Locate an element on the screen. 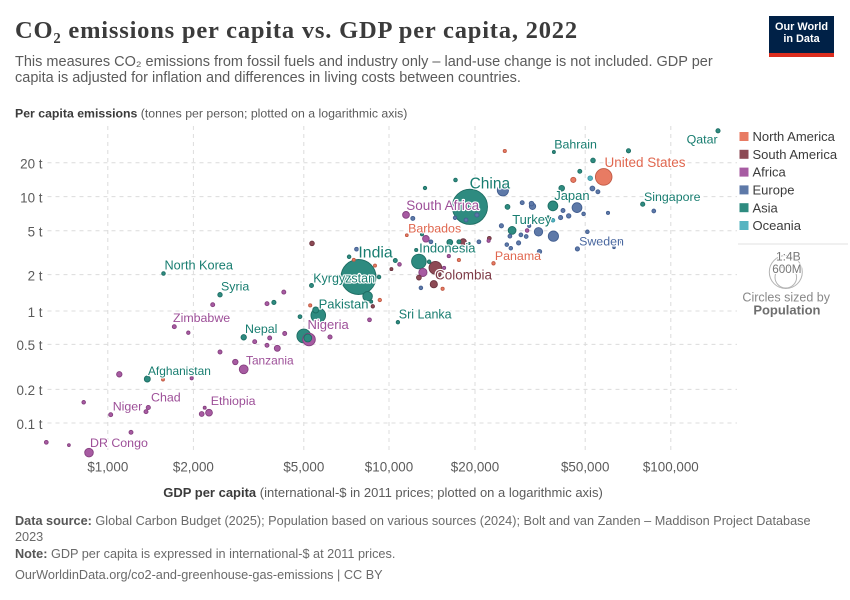  svg-text: Nepal is located at coordinates (261, 329).